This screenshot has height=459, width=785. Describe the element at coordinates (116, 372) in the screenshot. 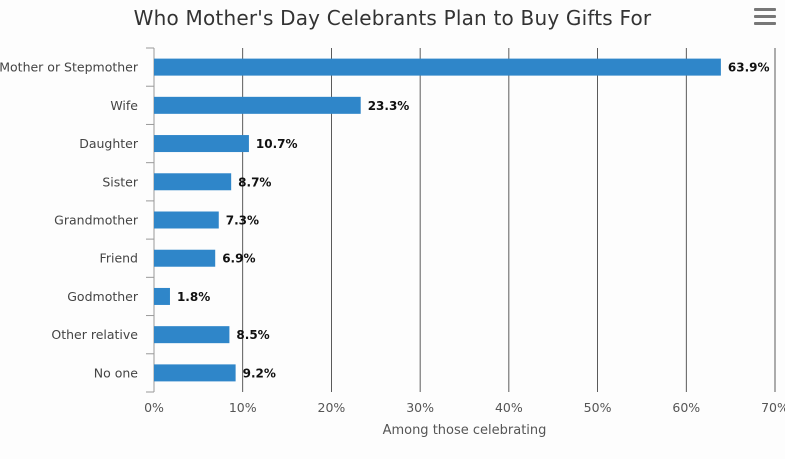

I see `category-label: No one` at that location.